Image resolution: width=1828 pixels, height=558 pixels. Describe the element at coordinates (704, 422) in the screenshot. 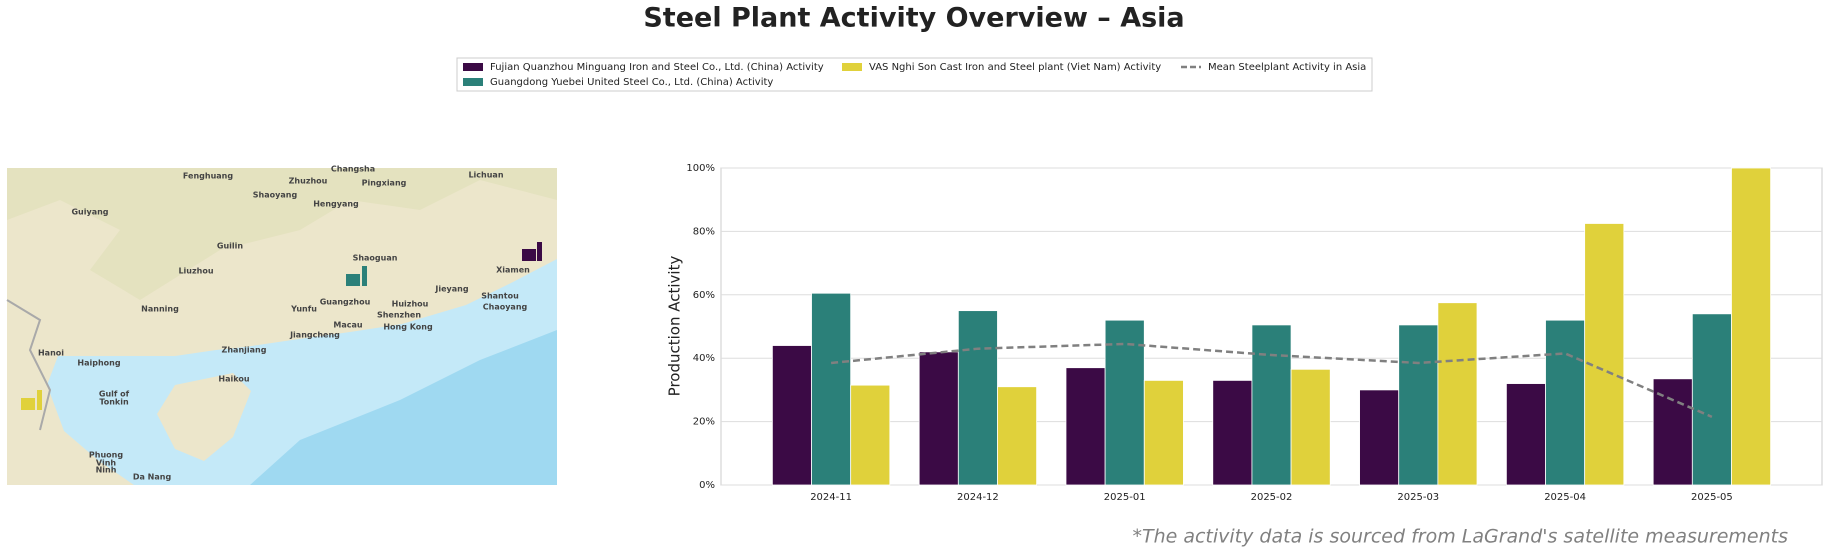

I see `y-tick-label: 20%` at that location.